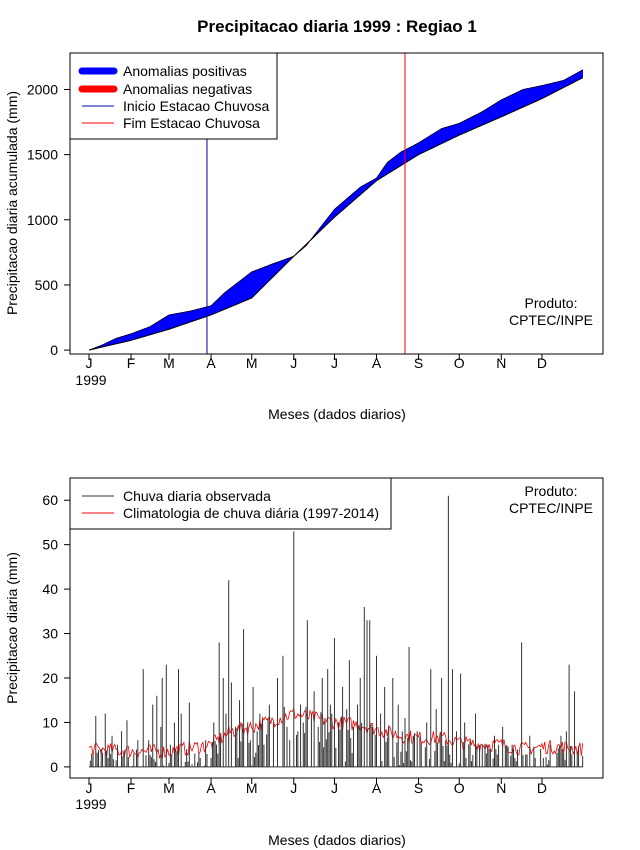 The image size is (640, 850). I want to click on y-tick-label: 30, so click(50, 634).